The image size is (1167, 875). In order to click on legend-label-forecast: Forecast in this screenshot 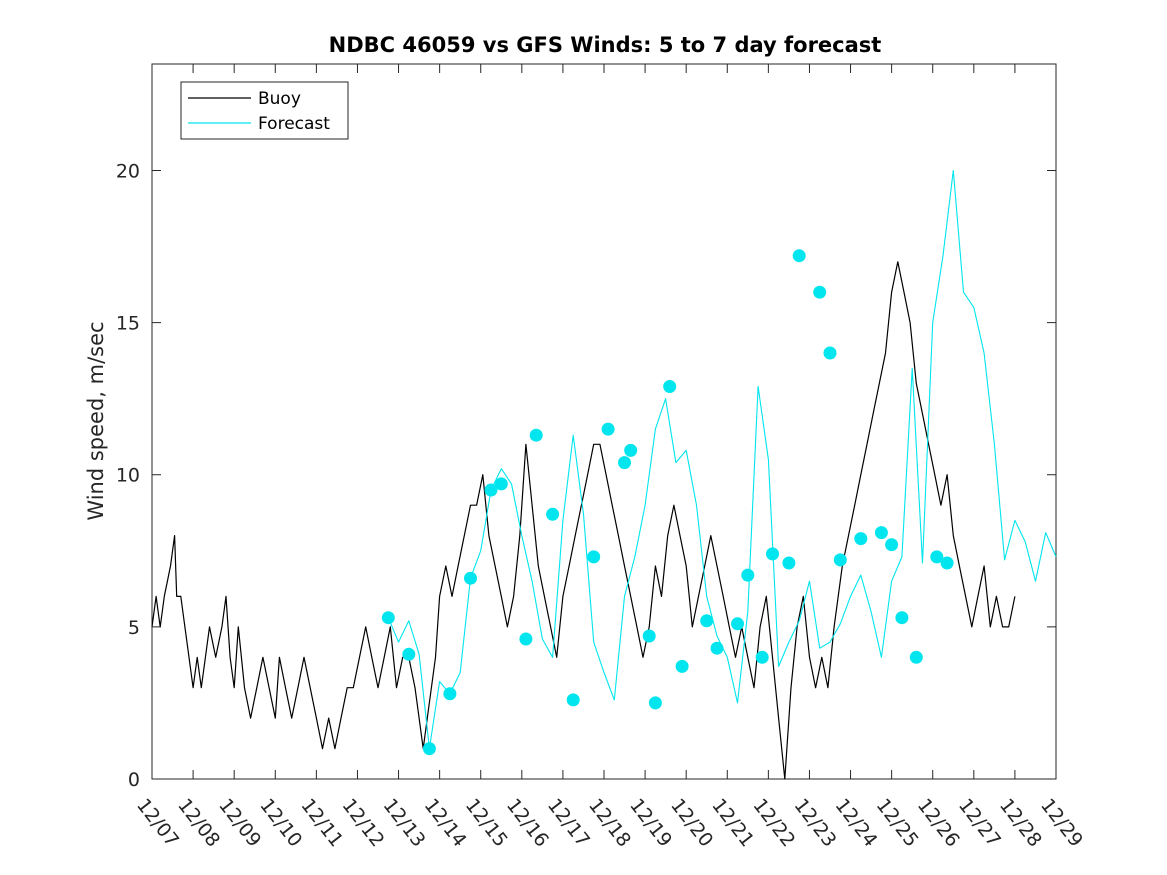, I will do `click(294, 124)`.